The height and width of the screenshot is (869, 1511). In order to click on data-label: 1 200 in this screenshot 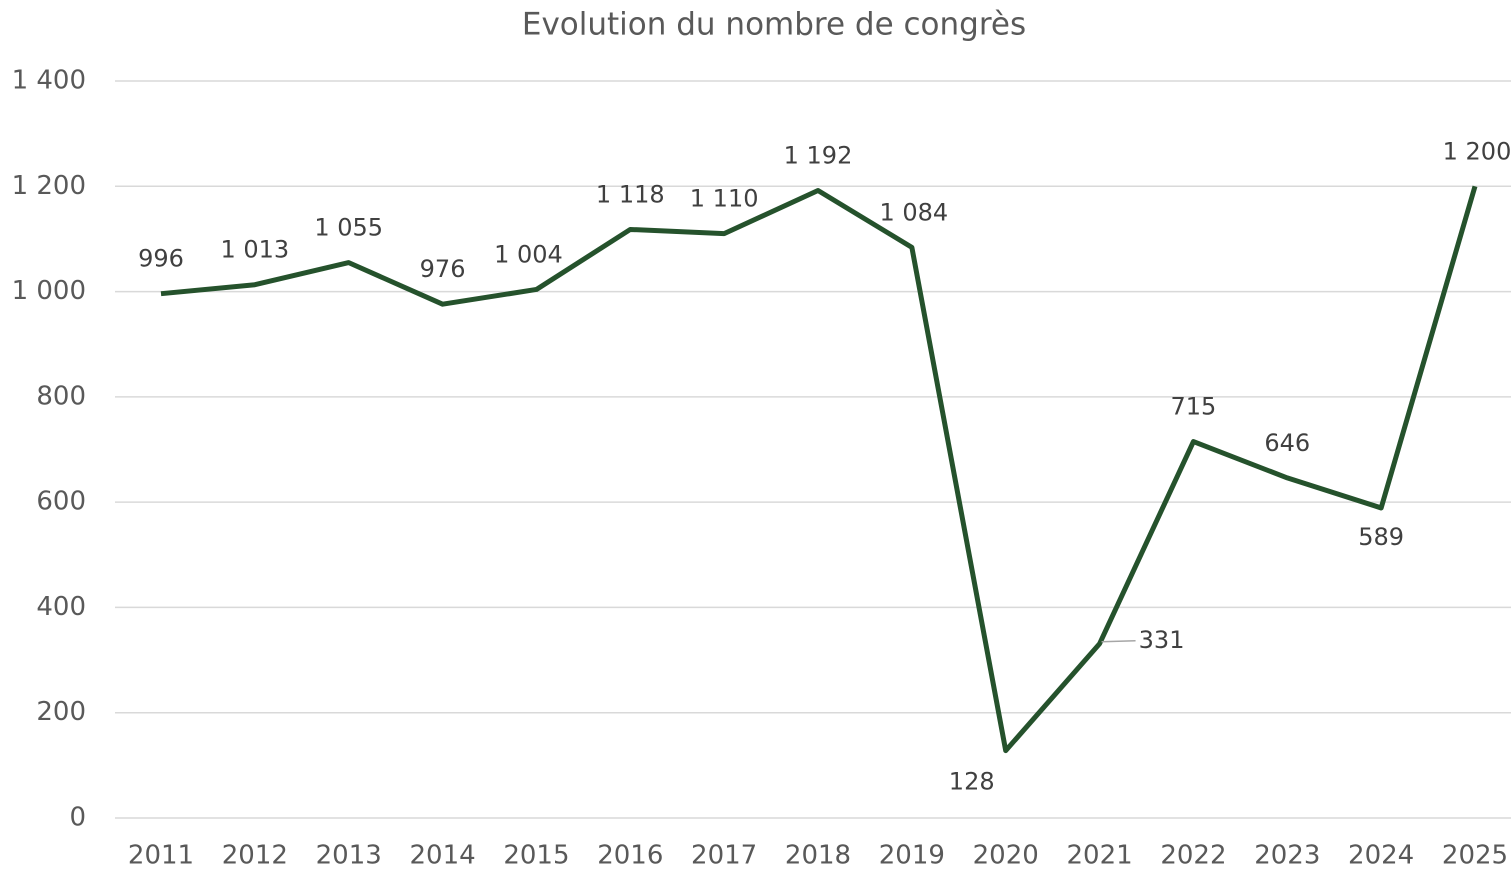, I will do `click(1477, 151)`.